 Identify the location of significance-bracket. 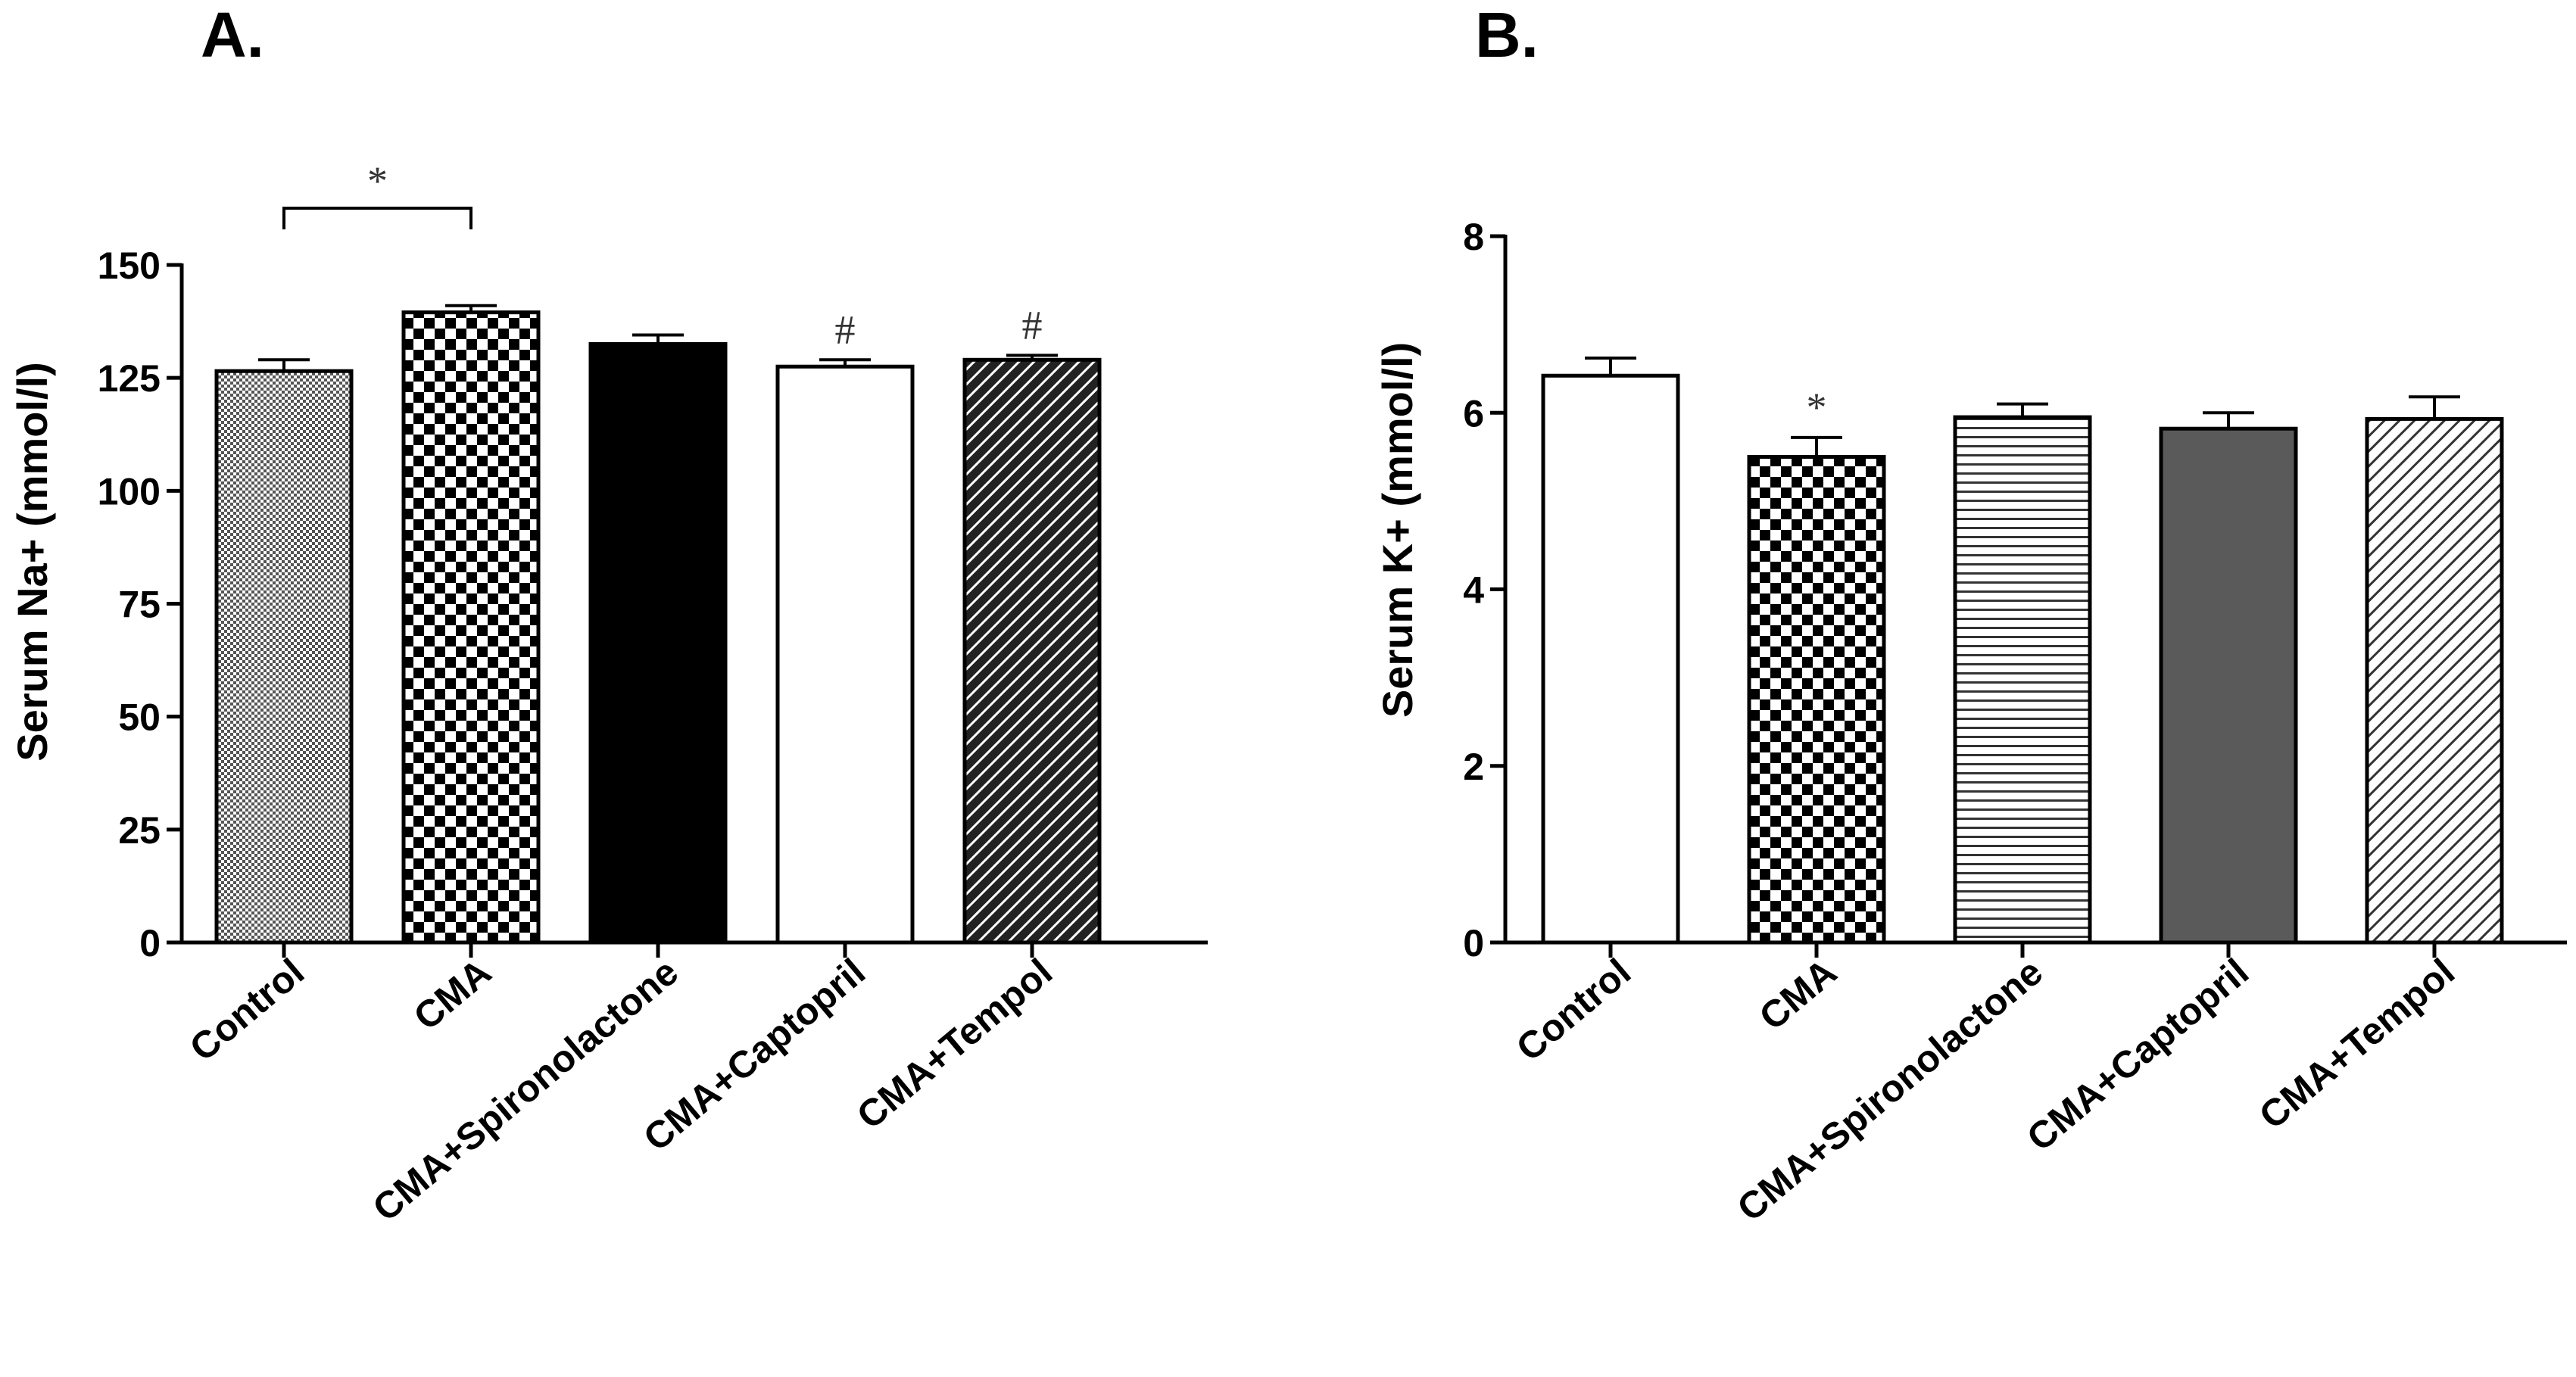
(377, 218).